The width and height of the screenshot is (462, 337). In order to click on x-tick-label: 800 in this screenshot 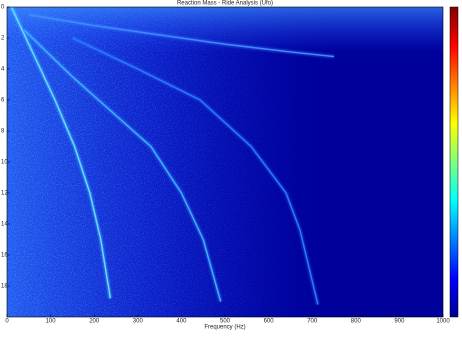, I will do `click(356, 322)`.